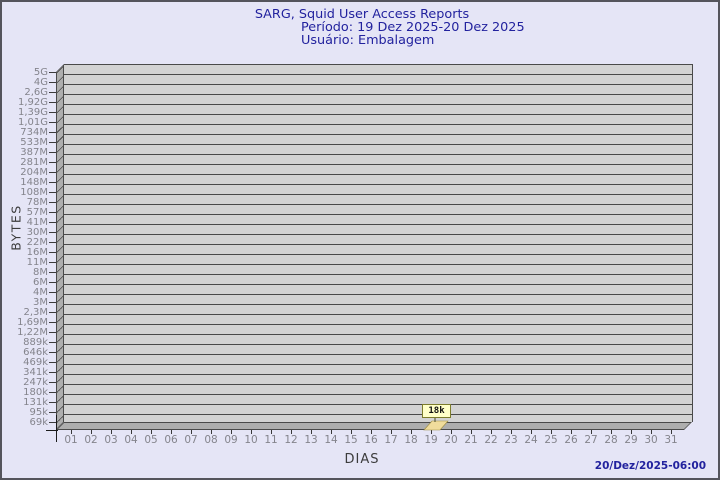 This screenshot has height=480, width=720. Describe the element at coordinates (37, 222) in the screenshot. I see `y-axis-label: 41M` at that location.